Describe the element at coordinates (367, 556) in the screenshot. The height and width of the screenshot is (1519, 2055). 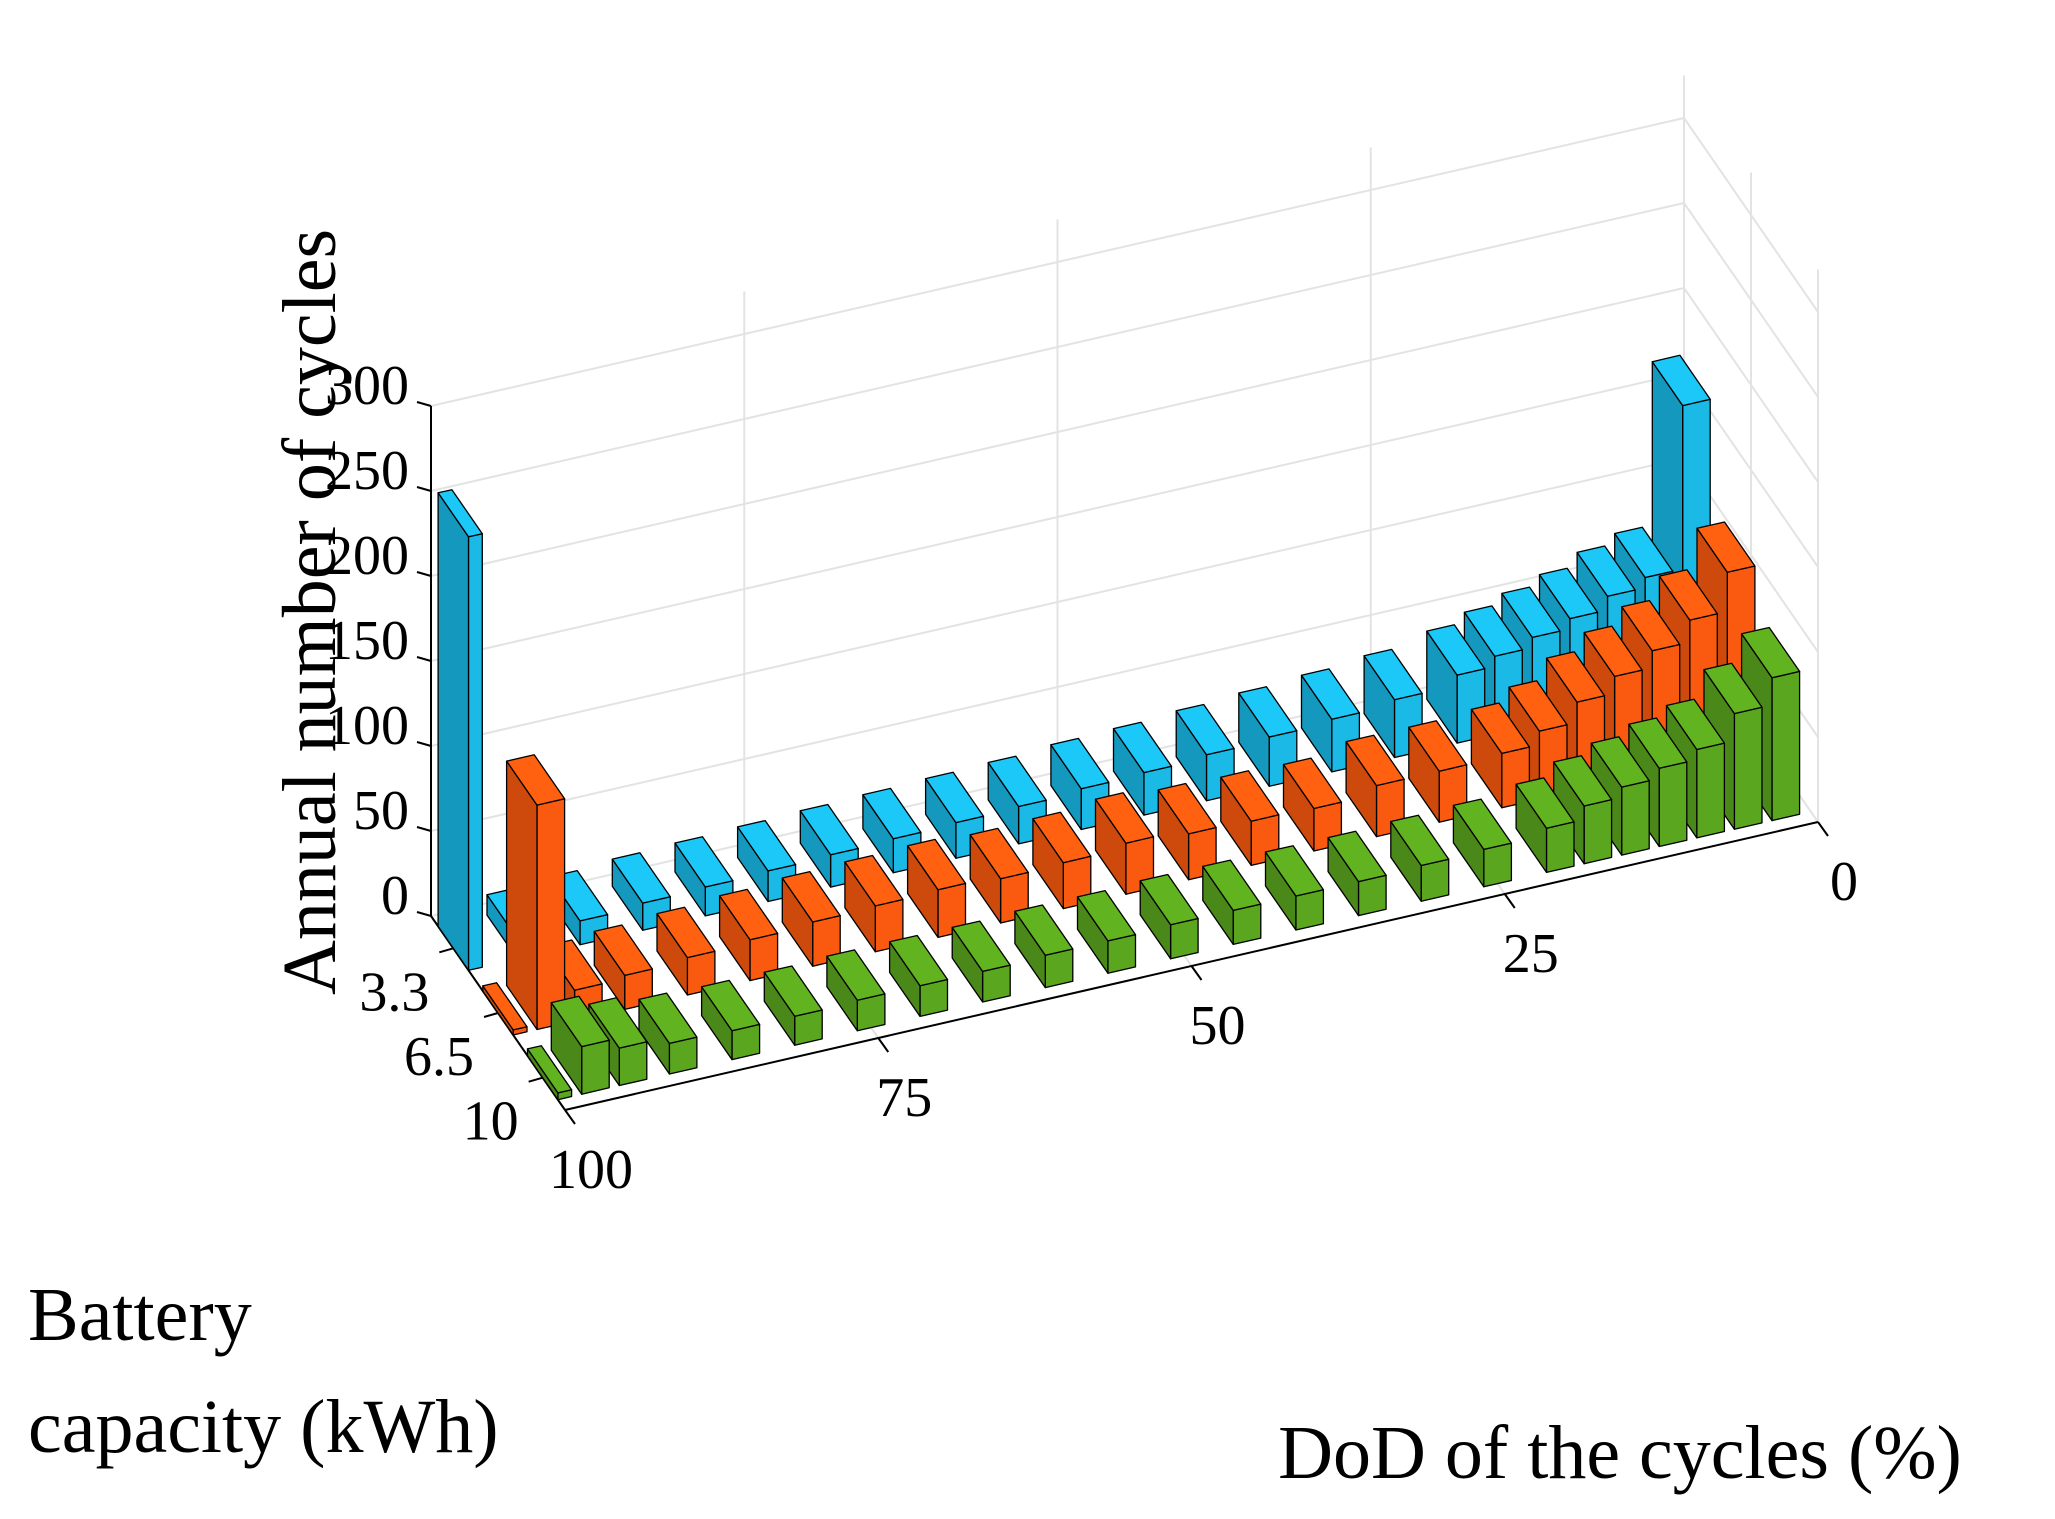
I see `z-tick-label: 200` at that location.